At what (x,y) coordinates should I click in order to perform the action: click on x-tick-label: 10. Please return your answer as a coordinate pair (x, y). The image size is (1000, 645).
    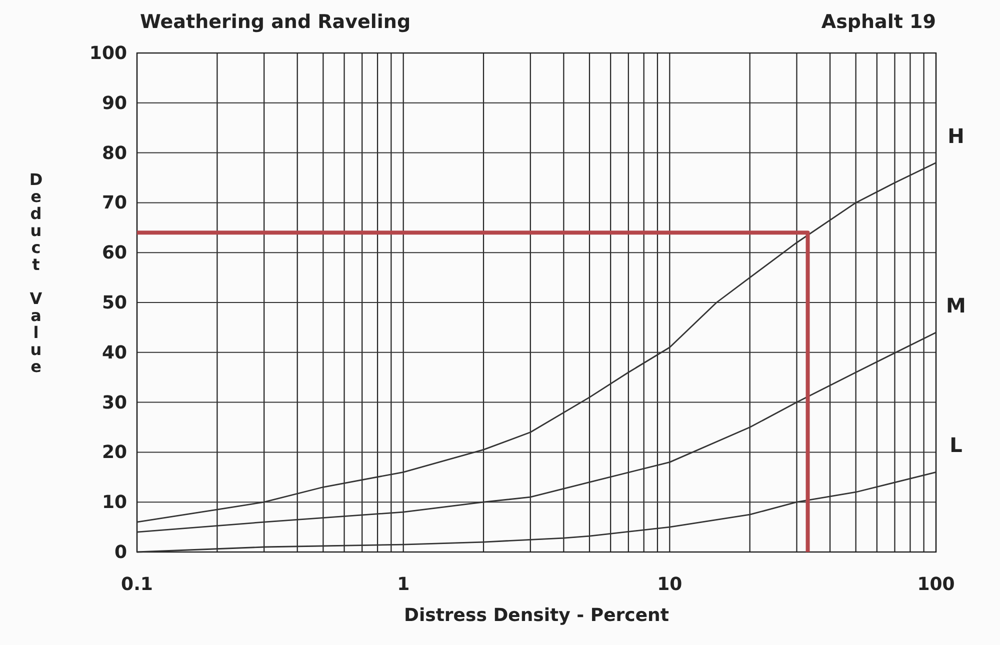
    Looking at the image, I should click on (669, 584).